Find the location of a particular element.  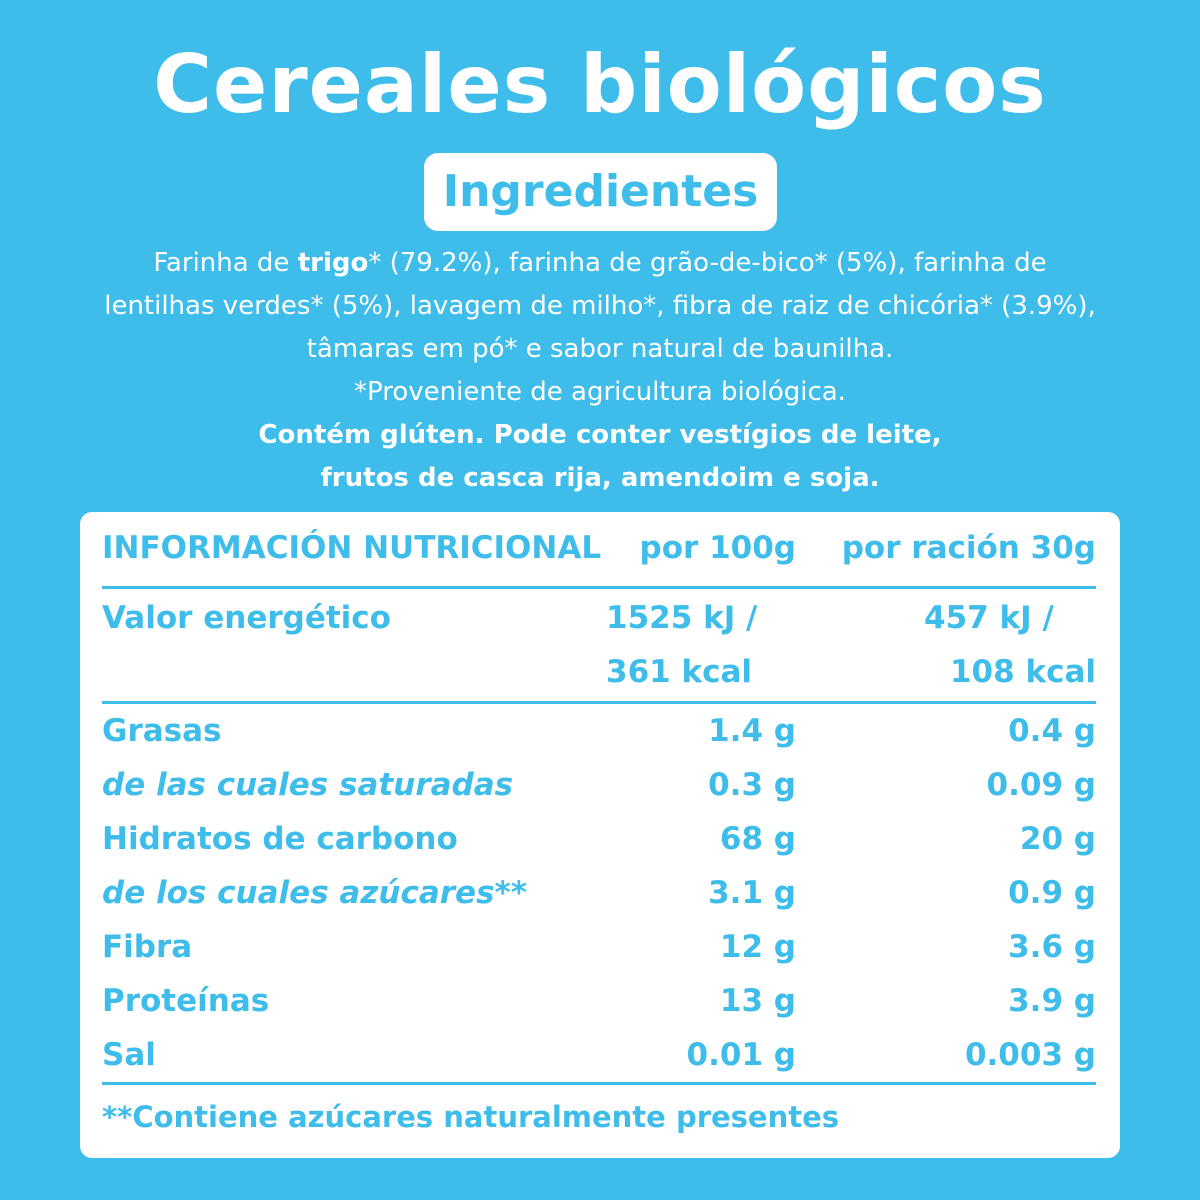

nutrient-serving: 3.6 g is located at coordinates (1052, 947).